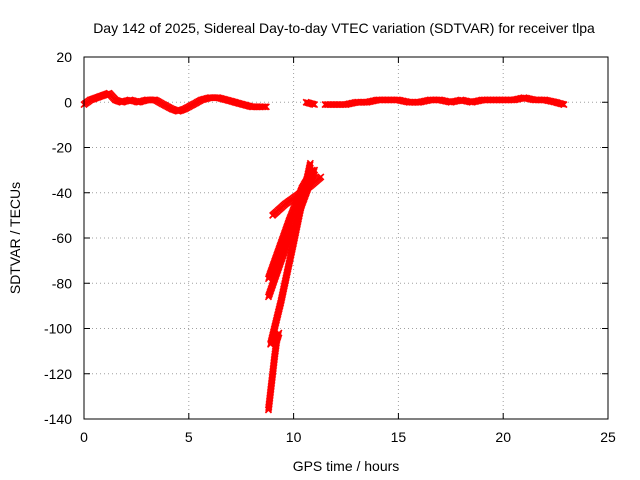  I want to click on y-tick-label: -120, so click(58, 374).